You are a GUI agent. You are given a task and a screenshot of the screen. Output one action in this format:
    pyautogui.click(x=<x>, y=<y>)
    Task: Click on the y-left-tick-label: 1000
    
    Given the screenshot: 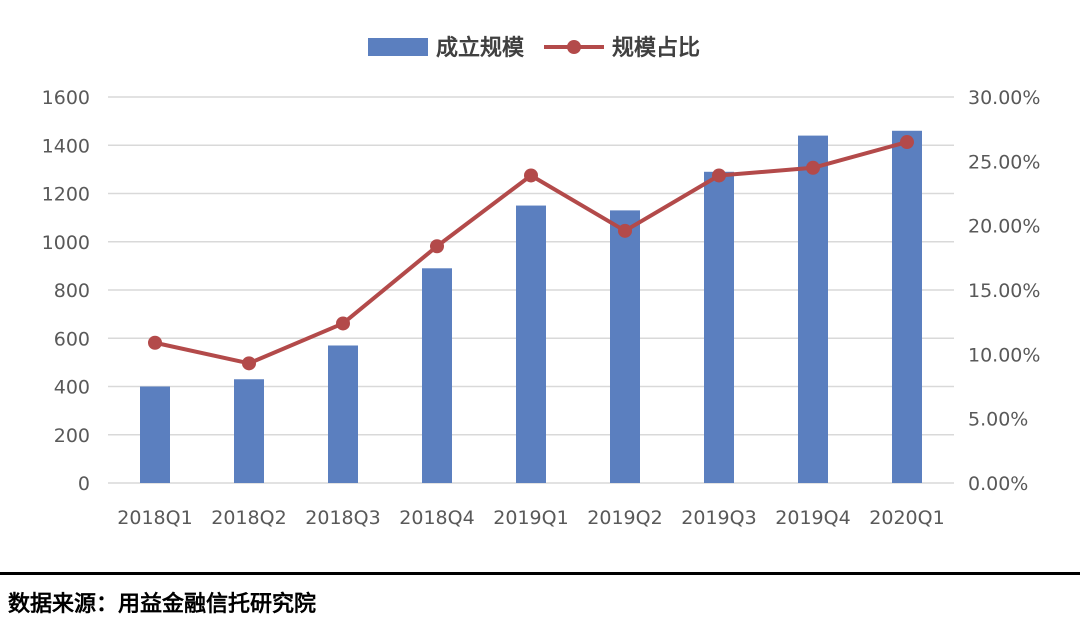 What is the action you would take?
    pyautogui.click(x=66, y=243)
    